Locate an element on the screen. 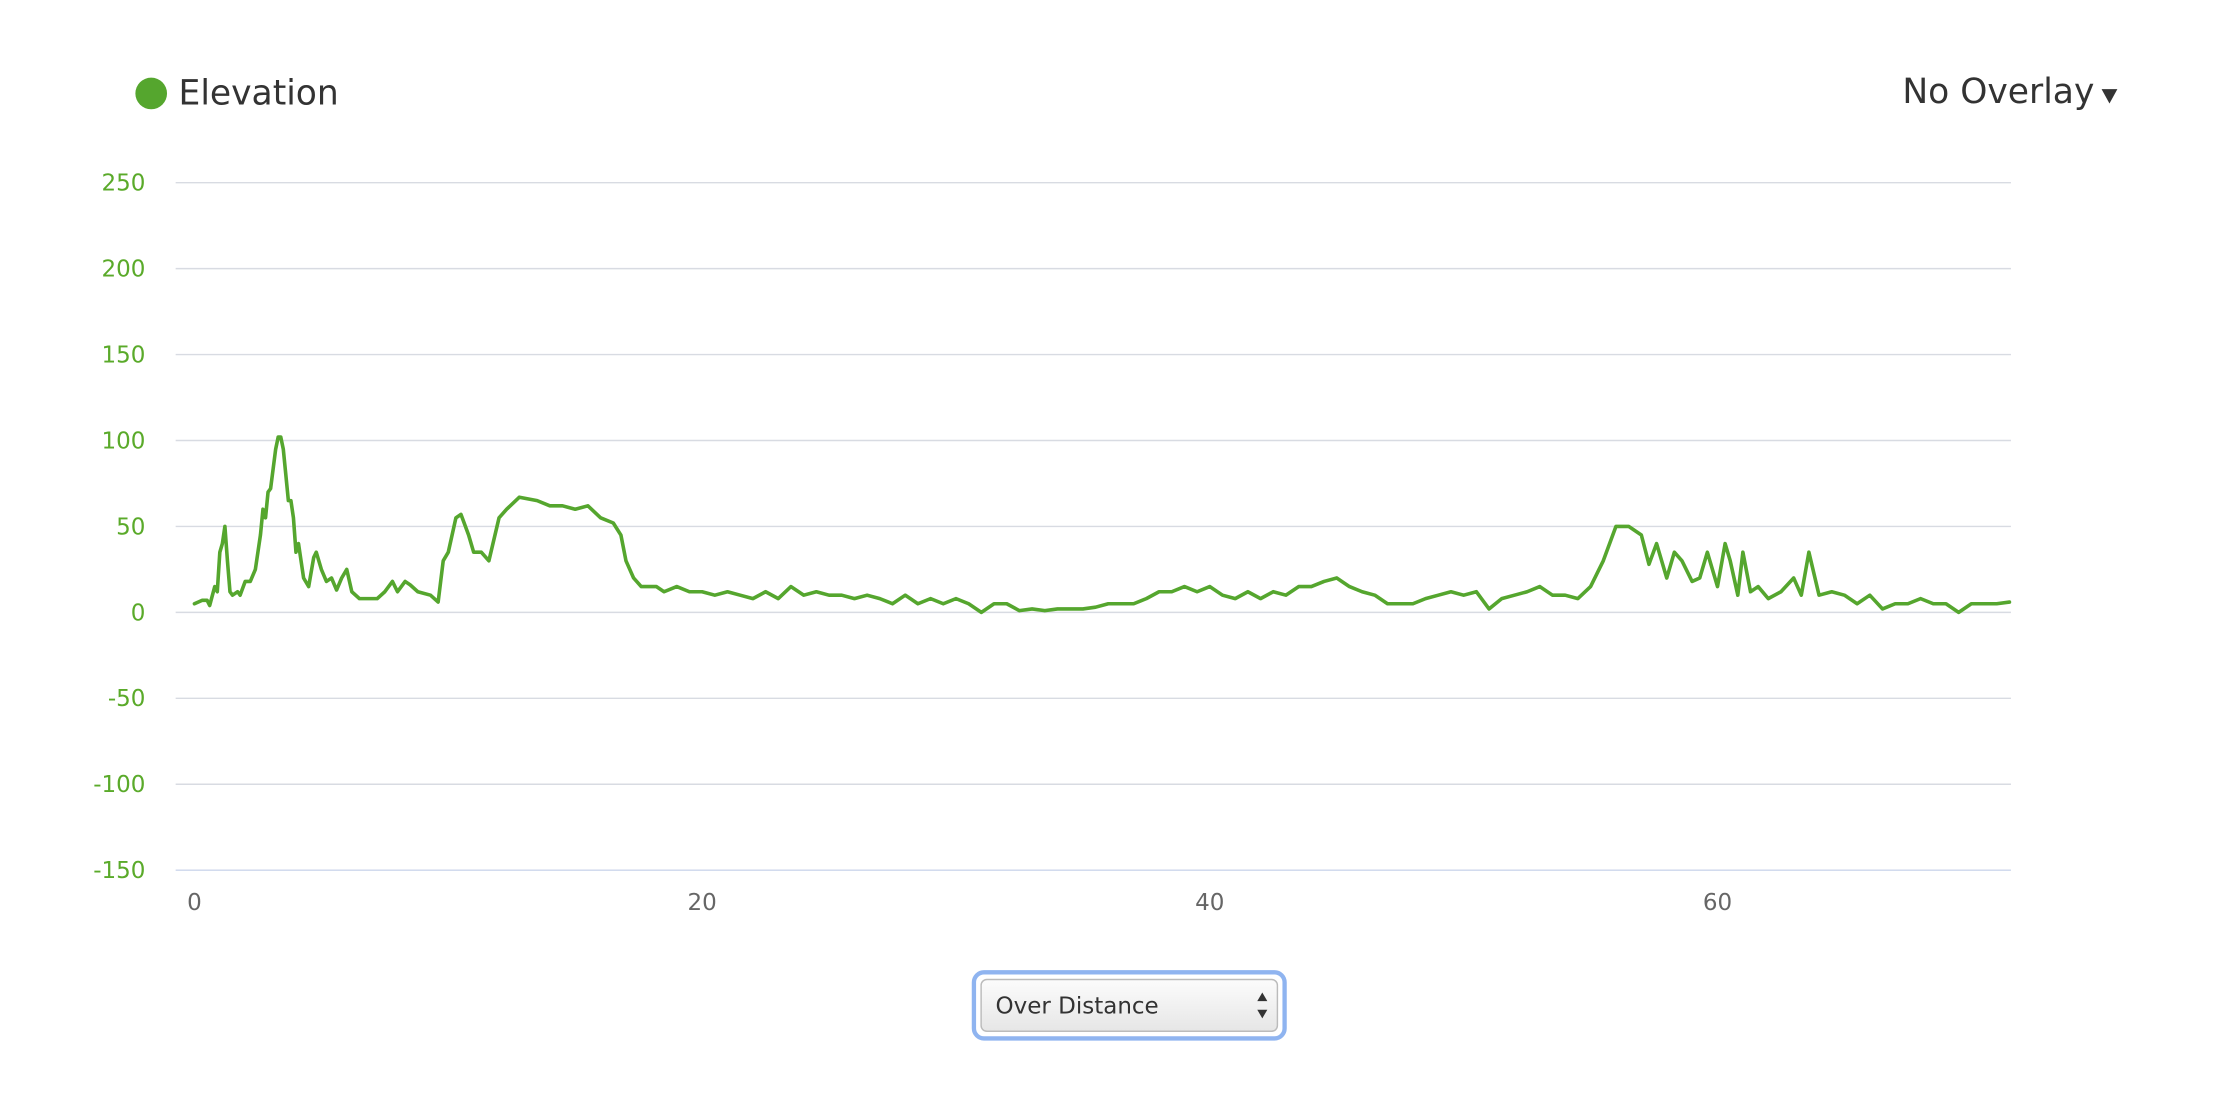 The height and width of the screenshot is (1096, 2224). y-tick-label: 50 is located at coordinates (130, 527).